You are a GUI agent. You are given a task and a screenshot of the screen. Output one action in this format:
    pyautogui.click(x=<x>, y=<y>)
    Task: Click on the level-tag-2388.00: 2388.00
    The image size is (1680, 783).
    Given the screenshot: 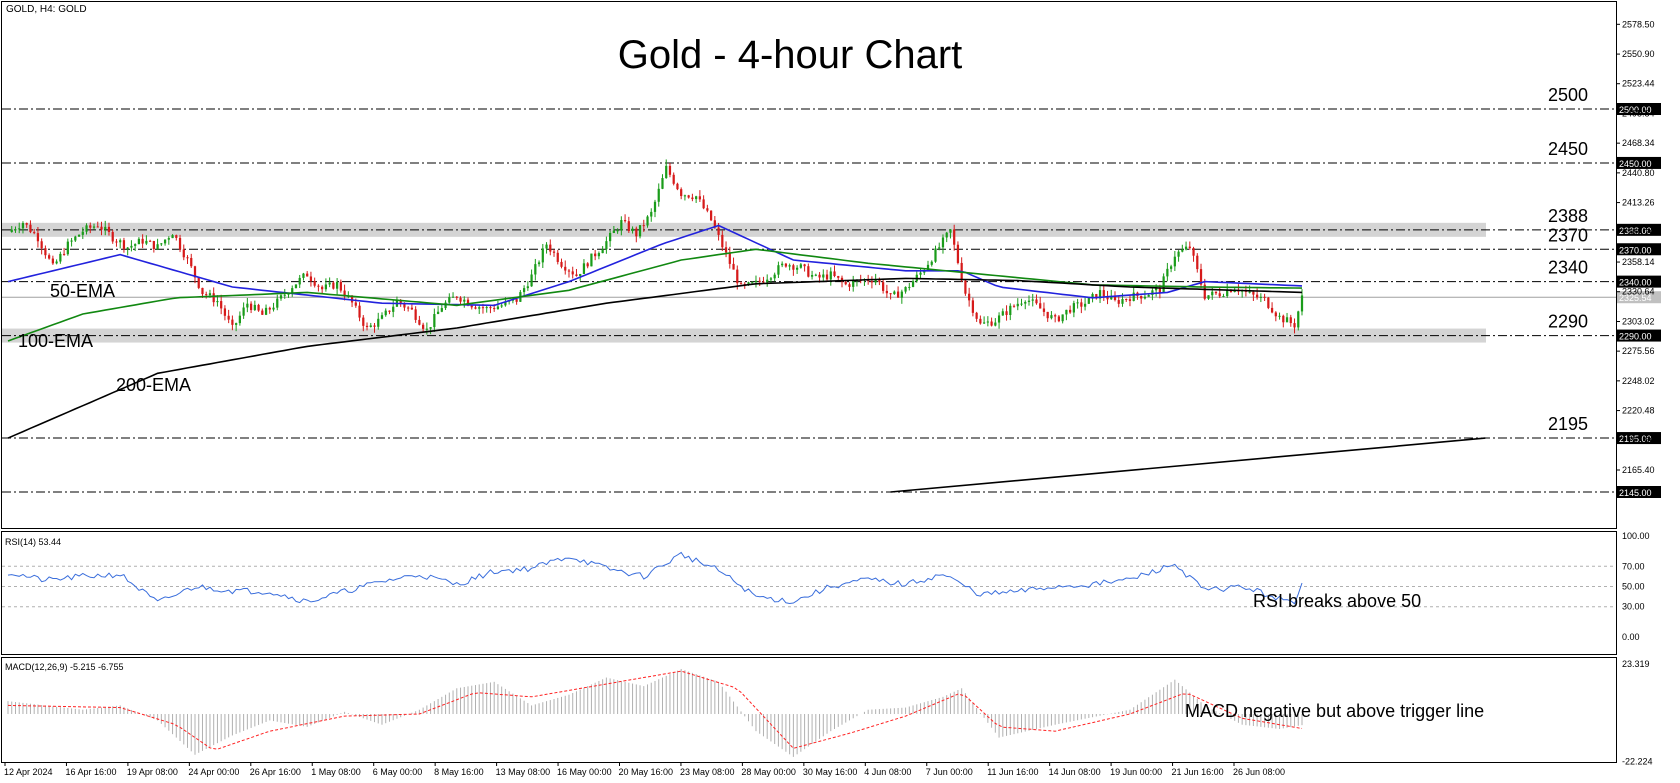 What is the action you would take?
    pyautogui.click(x=1635, y=231)
    